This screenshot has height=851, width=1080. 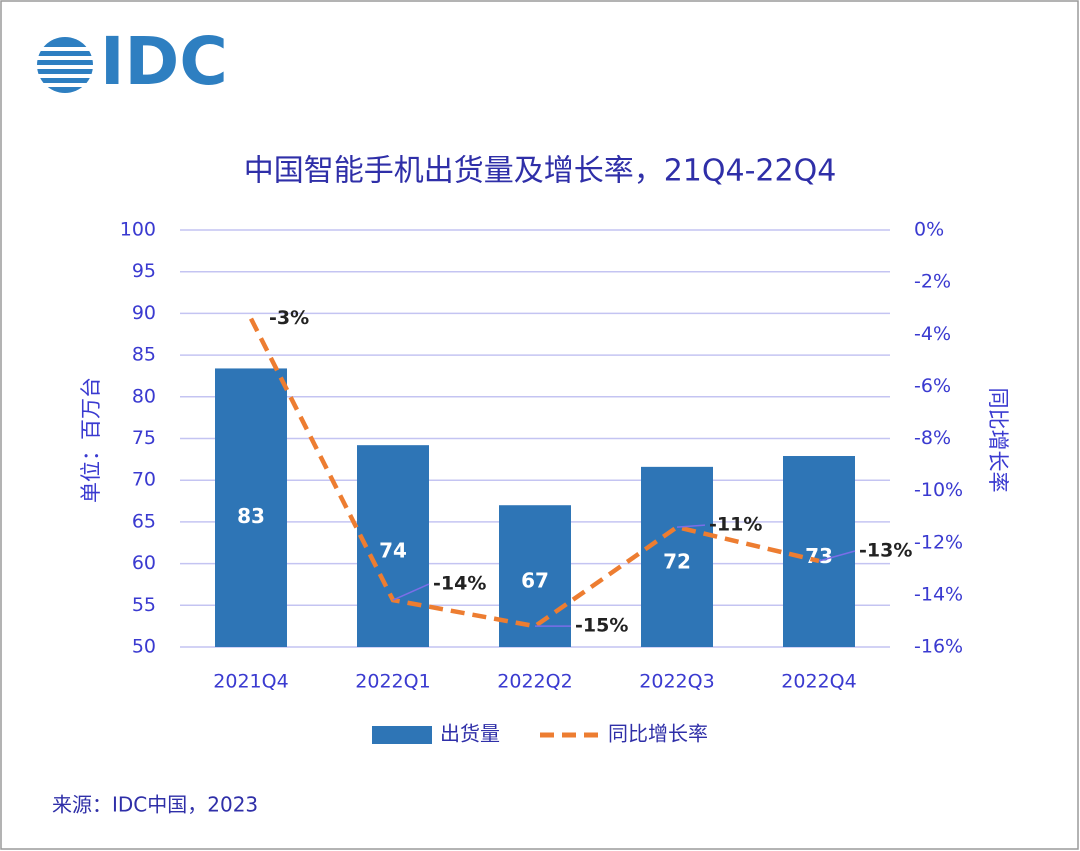 What do you see at coordinates (932, 386) in the screenshot?
I see `y2-tick-label: -6%` at bounding box center [932, 386].